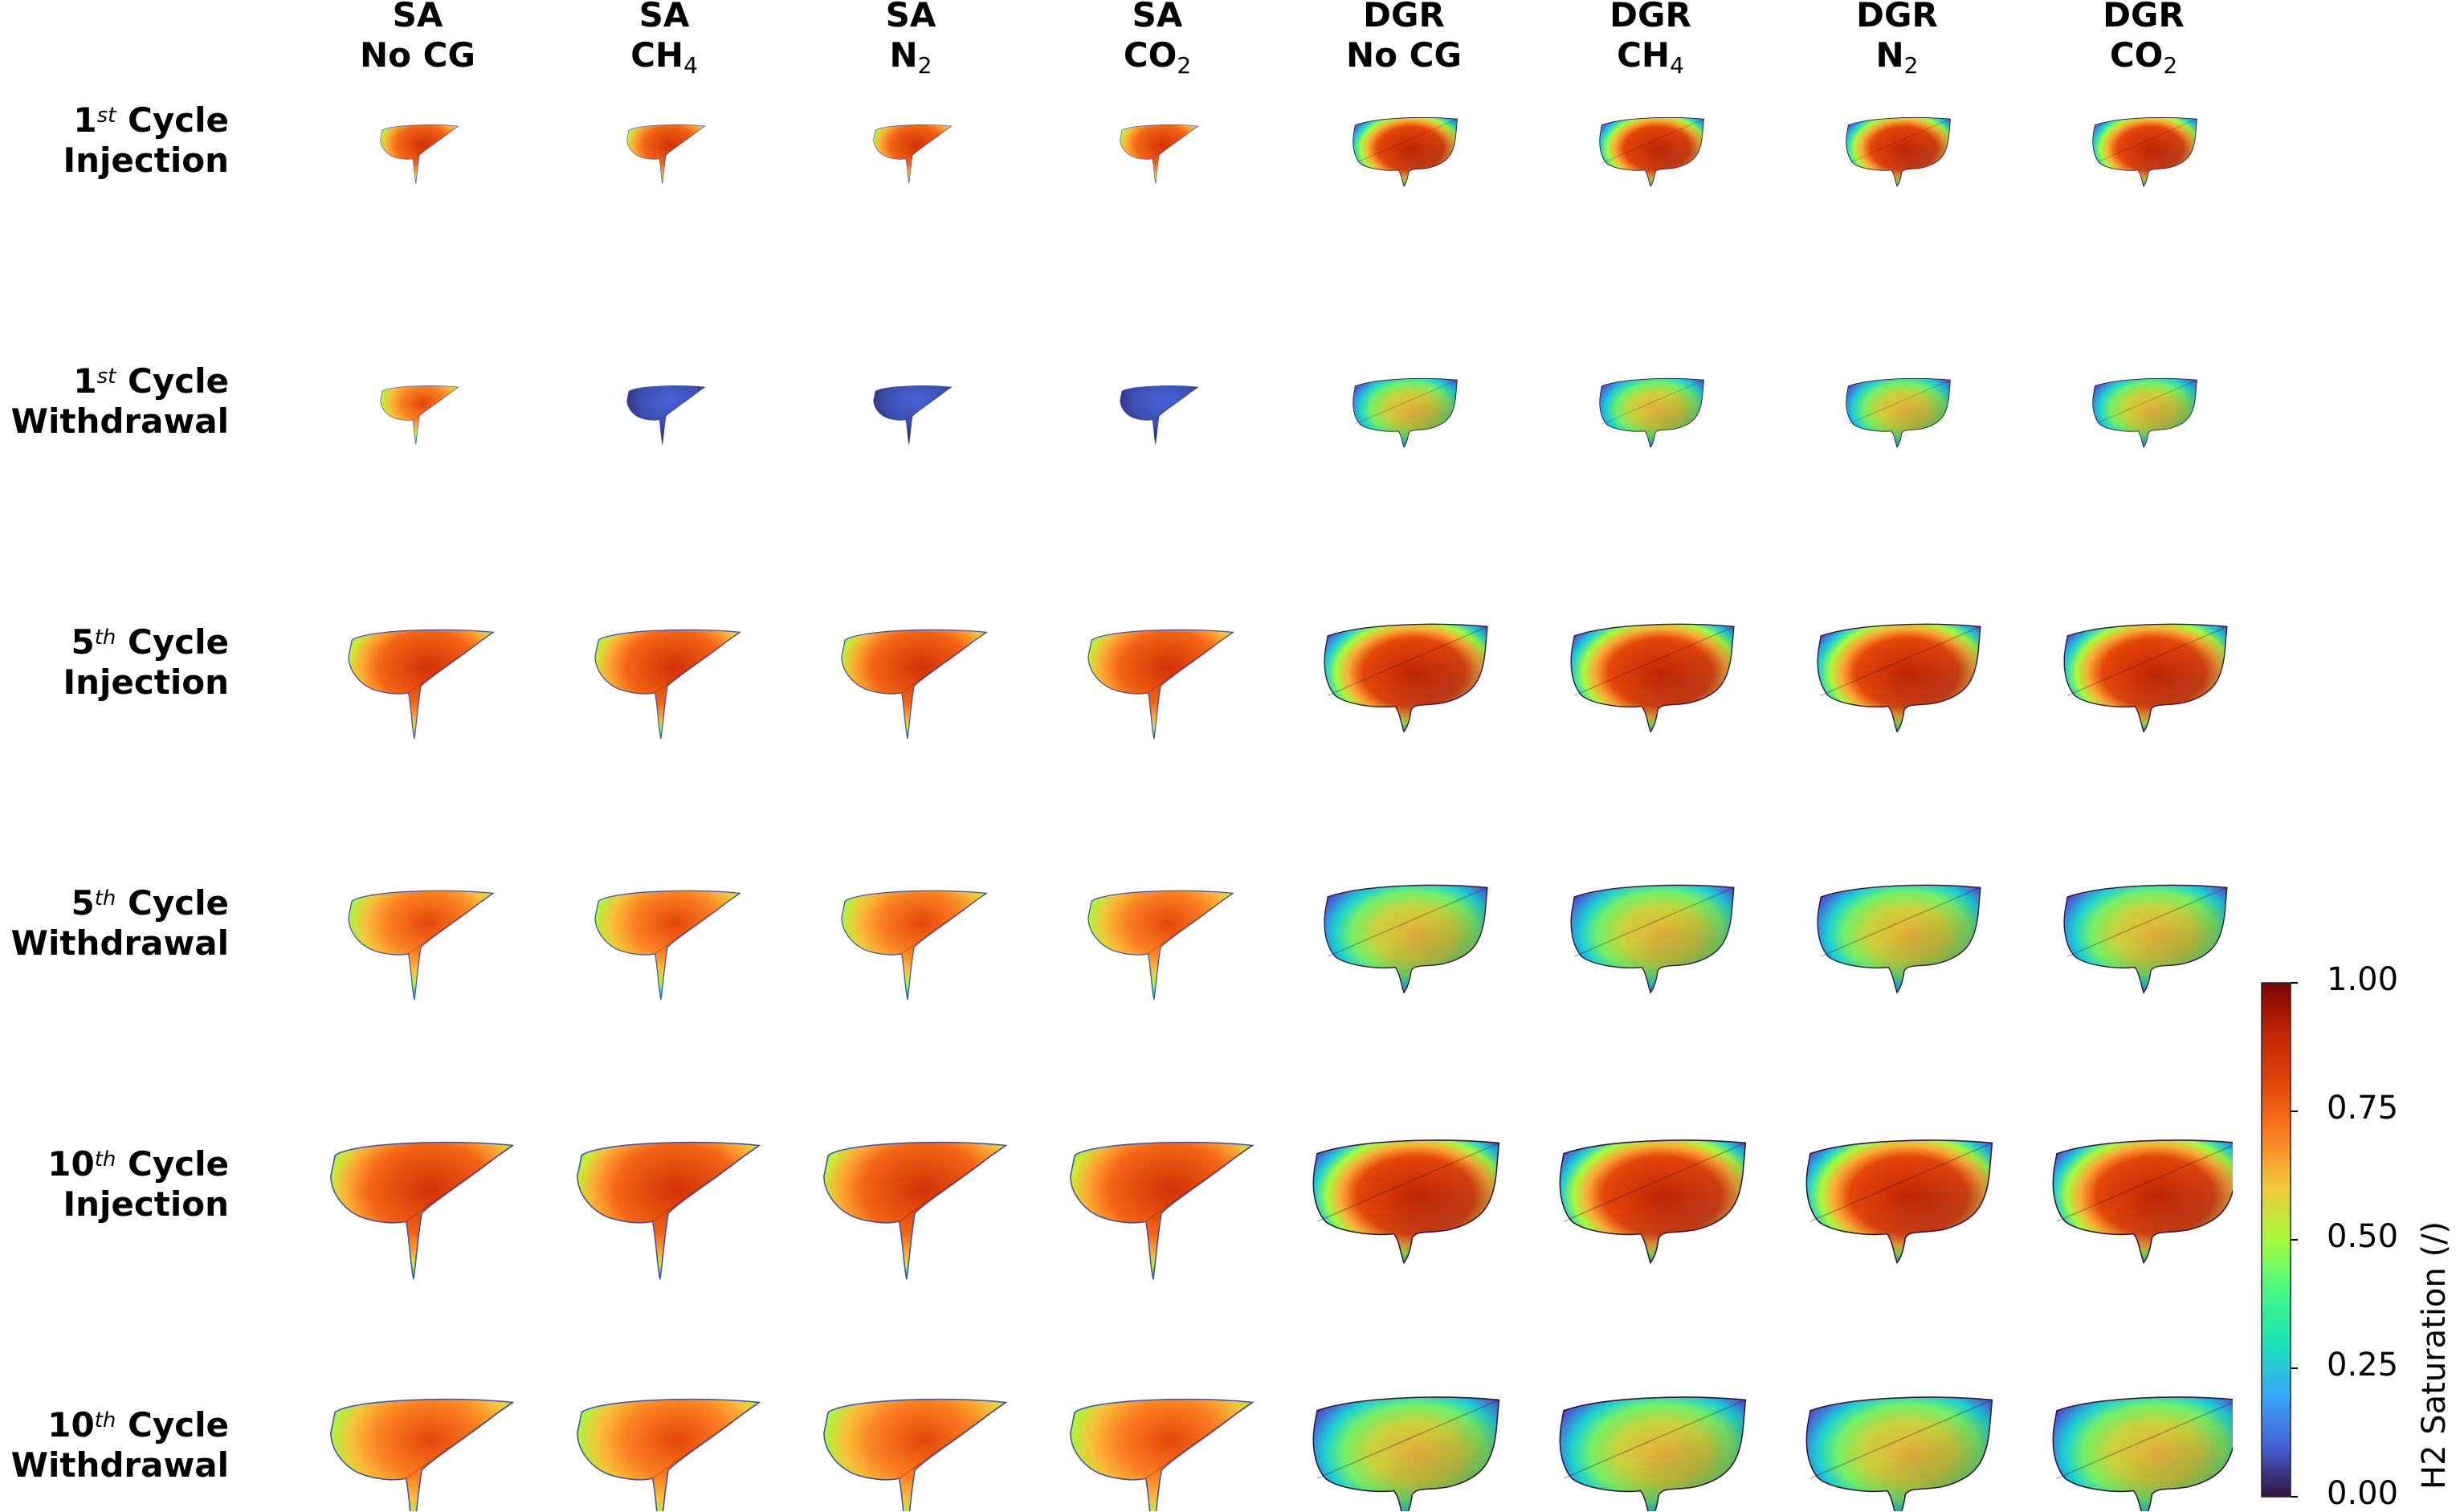  I want to click on column-header: SA CH4, so click(664, 40).